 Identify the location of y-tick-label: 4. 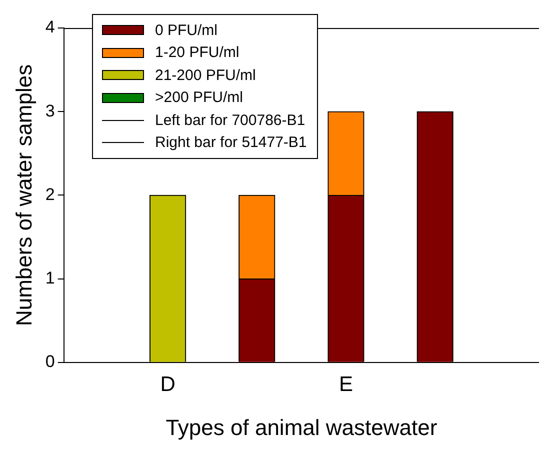
(50, 27).